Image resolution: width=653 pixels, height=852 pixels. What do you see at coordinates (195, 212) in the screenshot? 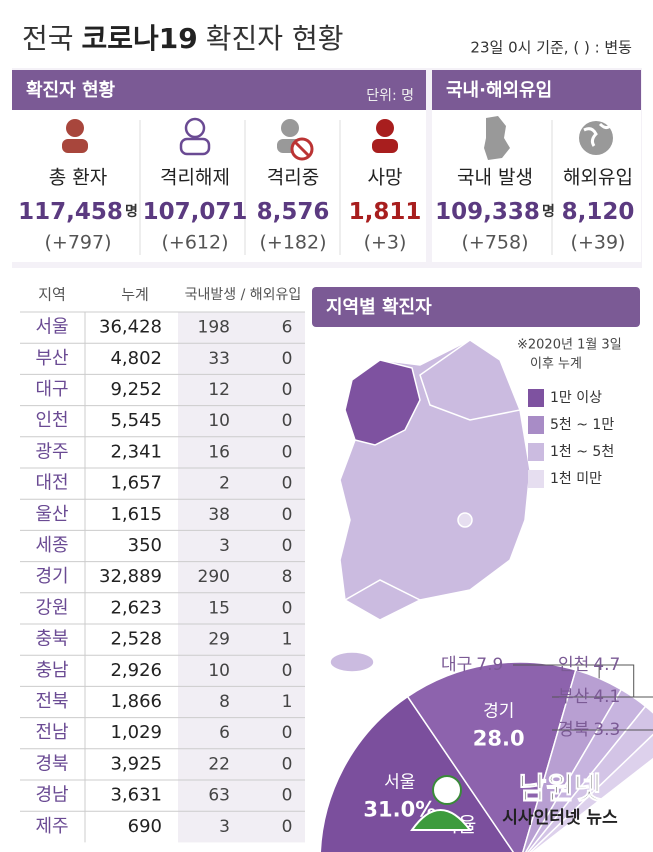
I see `stat-number: 107,071` at bounding box center [195, 212].